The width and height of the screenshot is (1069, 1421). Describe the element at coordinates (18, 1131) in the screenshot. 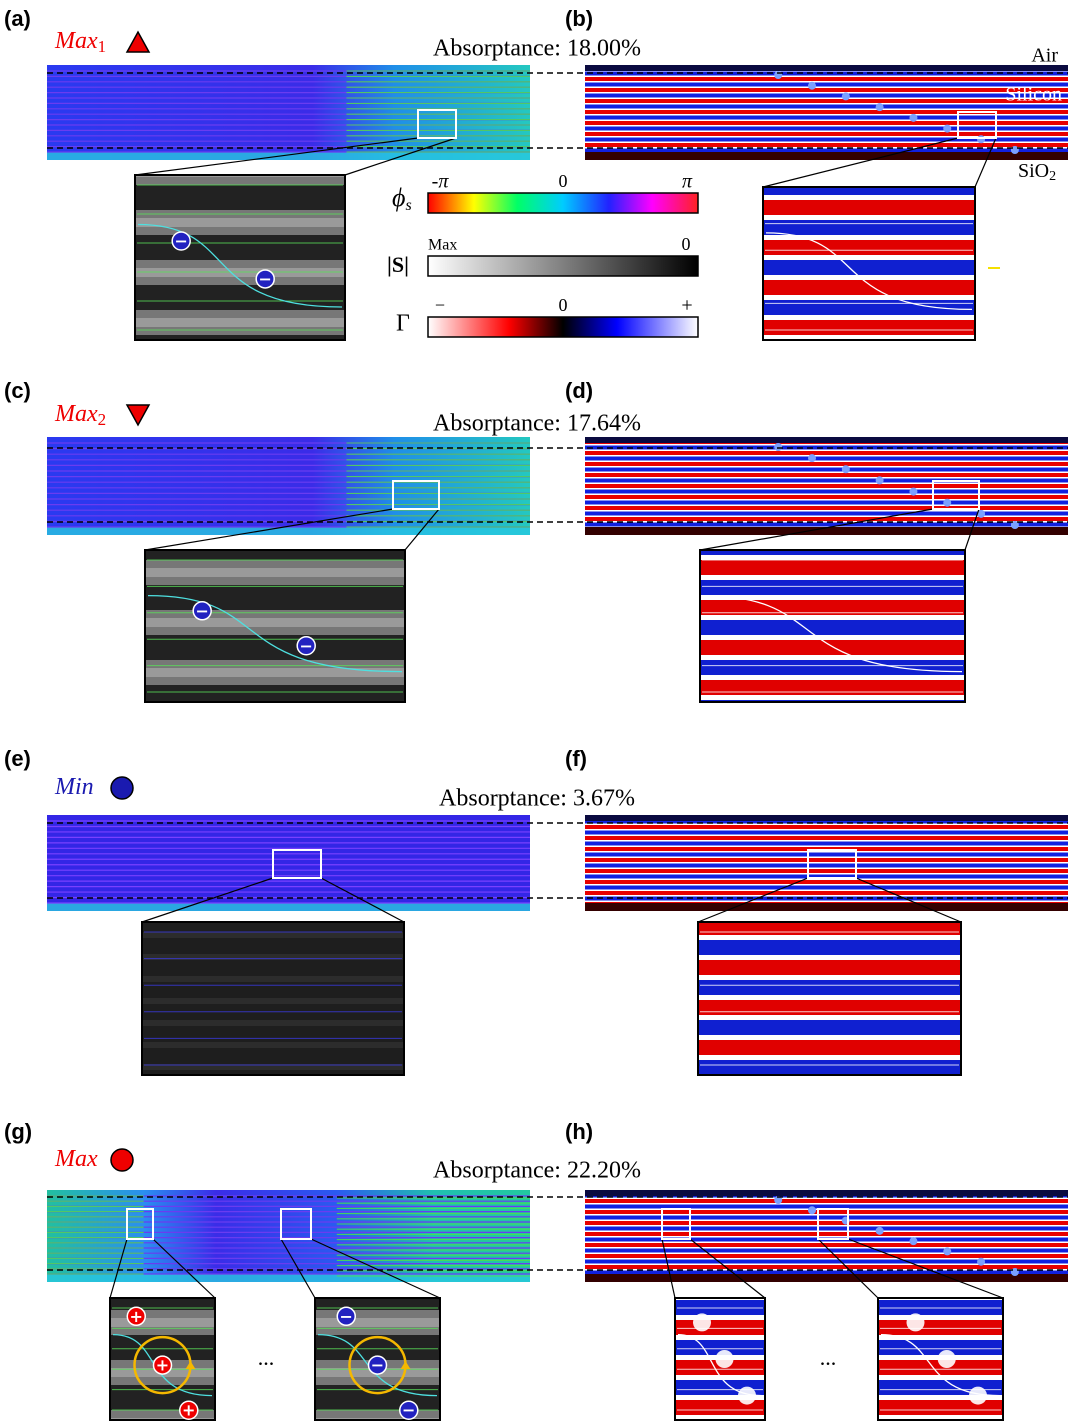

I see `panel-label: (g)` at that location.